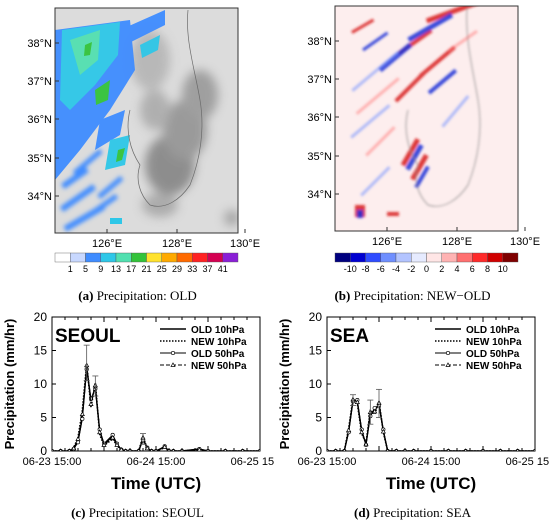 The image size is (550, 527). Describe the element at coordinates (362, 512) in the screenshot. I see `caption-d-letter: (d)` at that location.